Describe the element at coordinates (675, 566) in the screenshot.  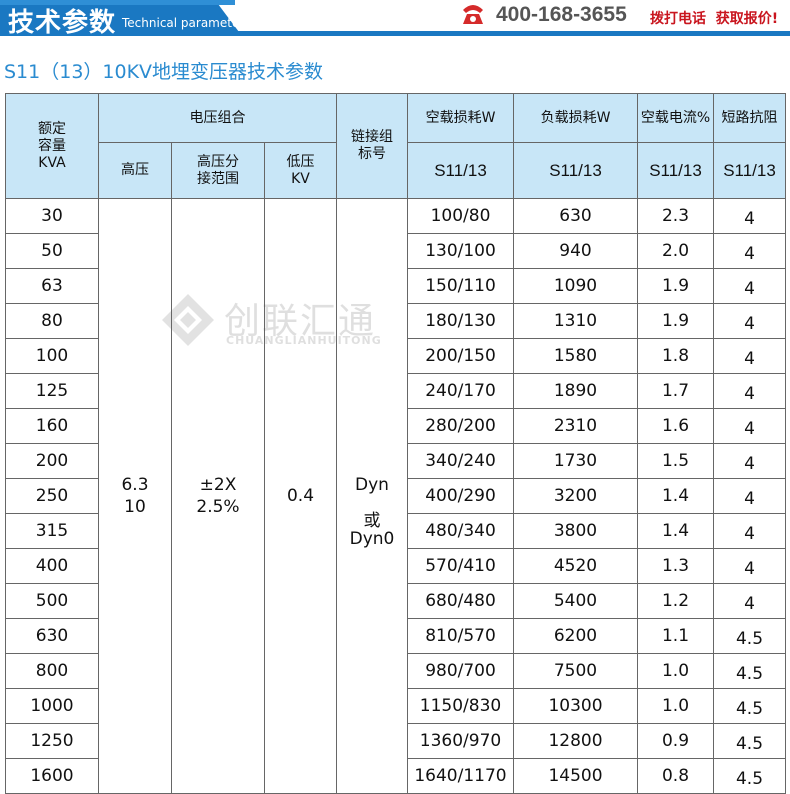
I see `cell-no-load-current: 1.3` at that location.